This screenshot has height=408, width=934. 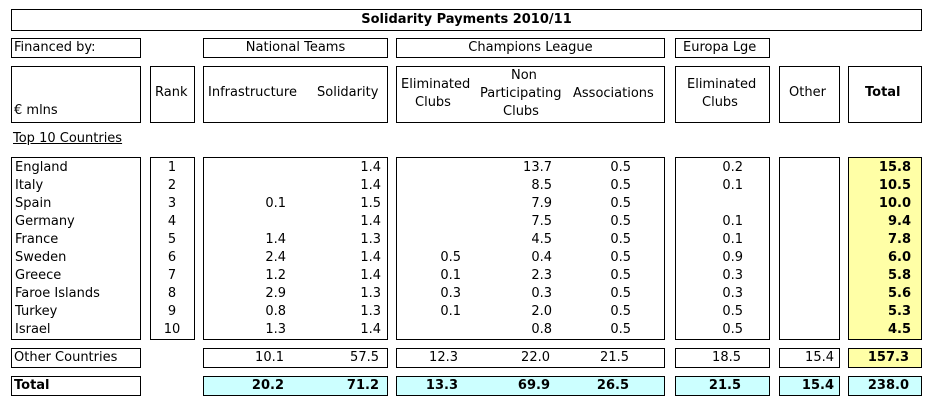 What do you see at coordinates (521, 93) in the screenshot?
I see `cl-nonpart-line2: Participating` at bounding box center [521, 93].